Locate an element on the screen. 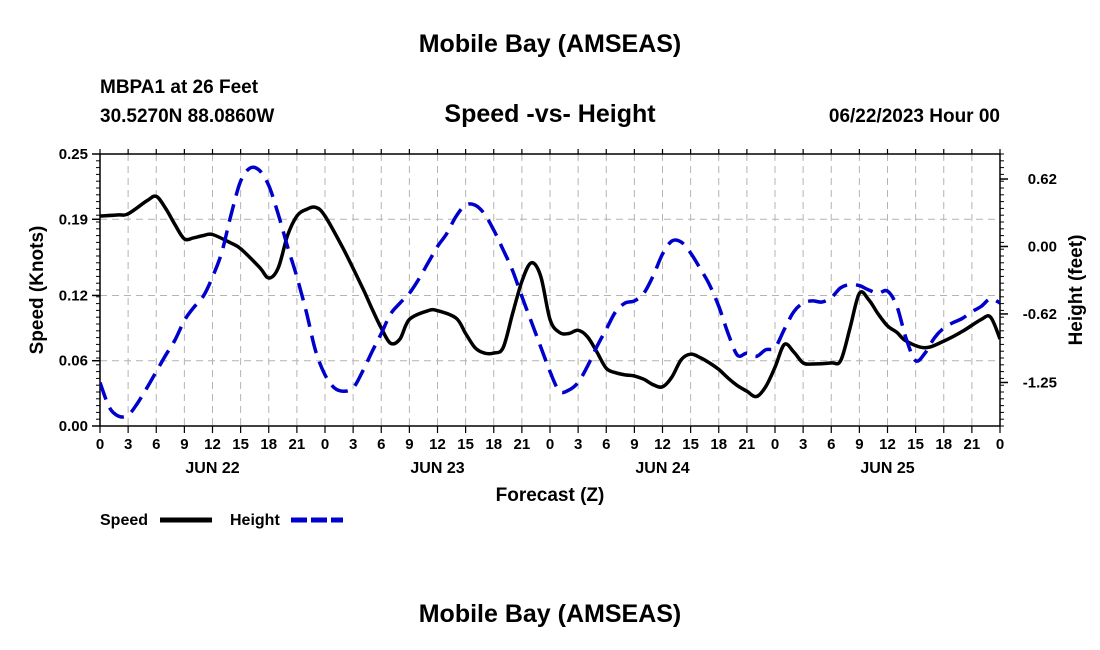  y2-tick-label: -1.25 is located at coordinates (1040, 382).